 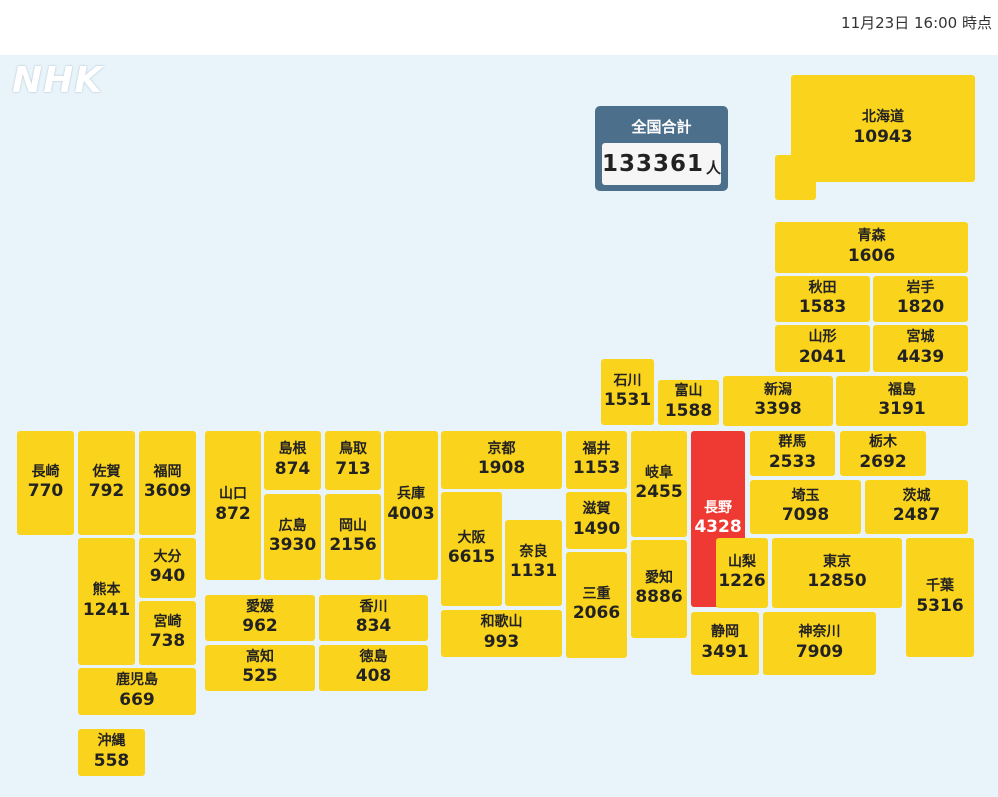 I want to click on prefecture-kochi: 高知 525, so click(x=260, y=668).